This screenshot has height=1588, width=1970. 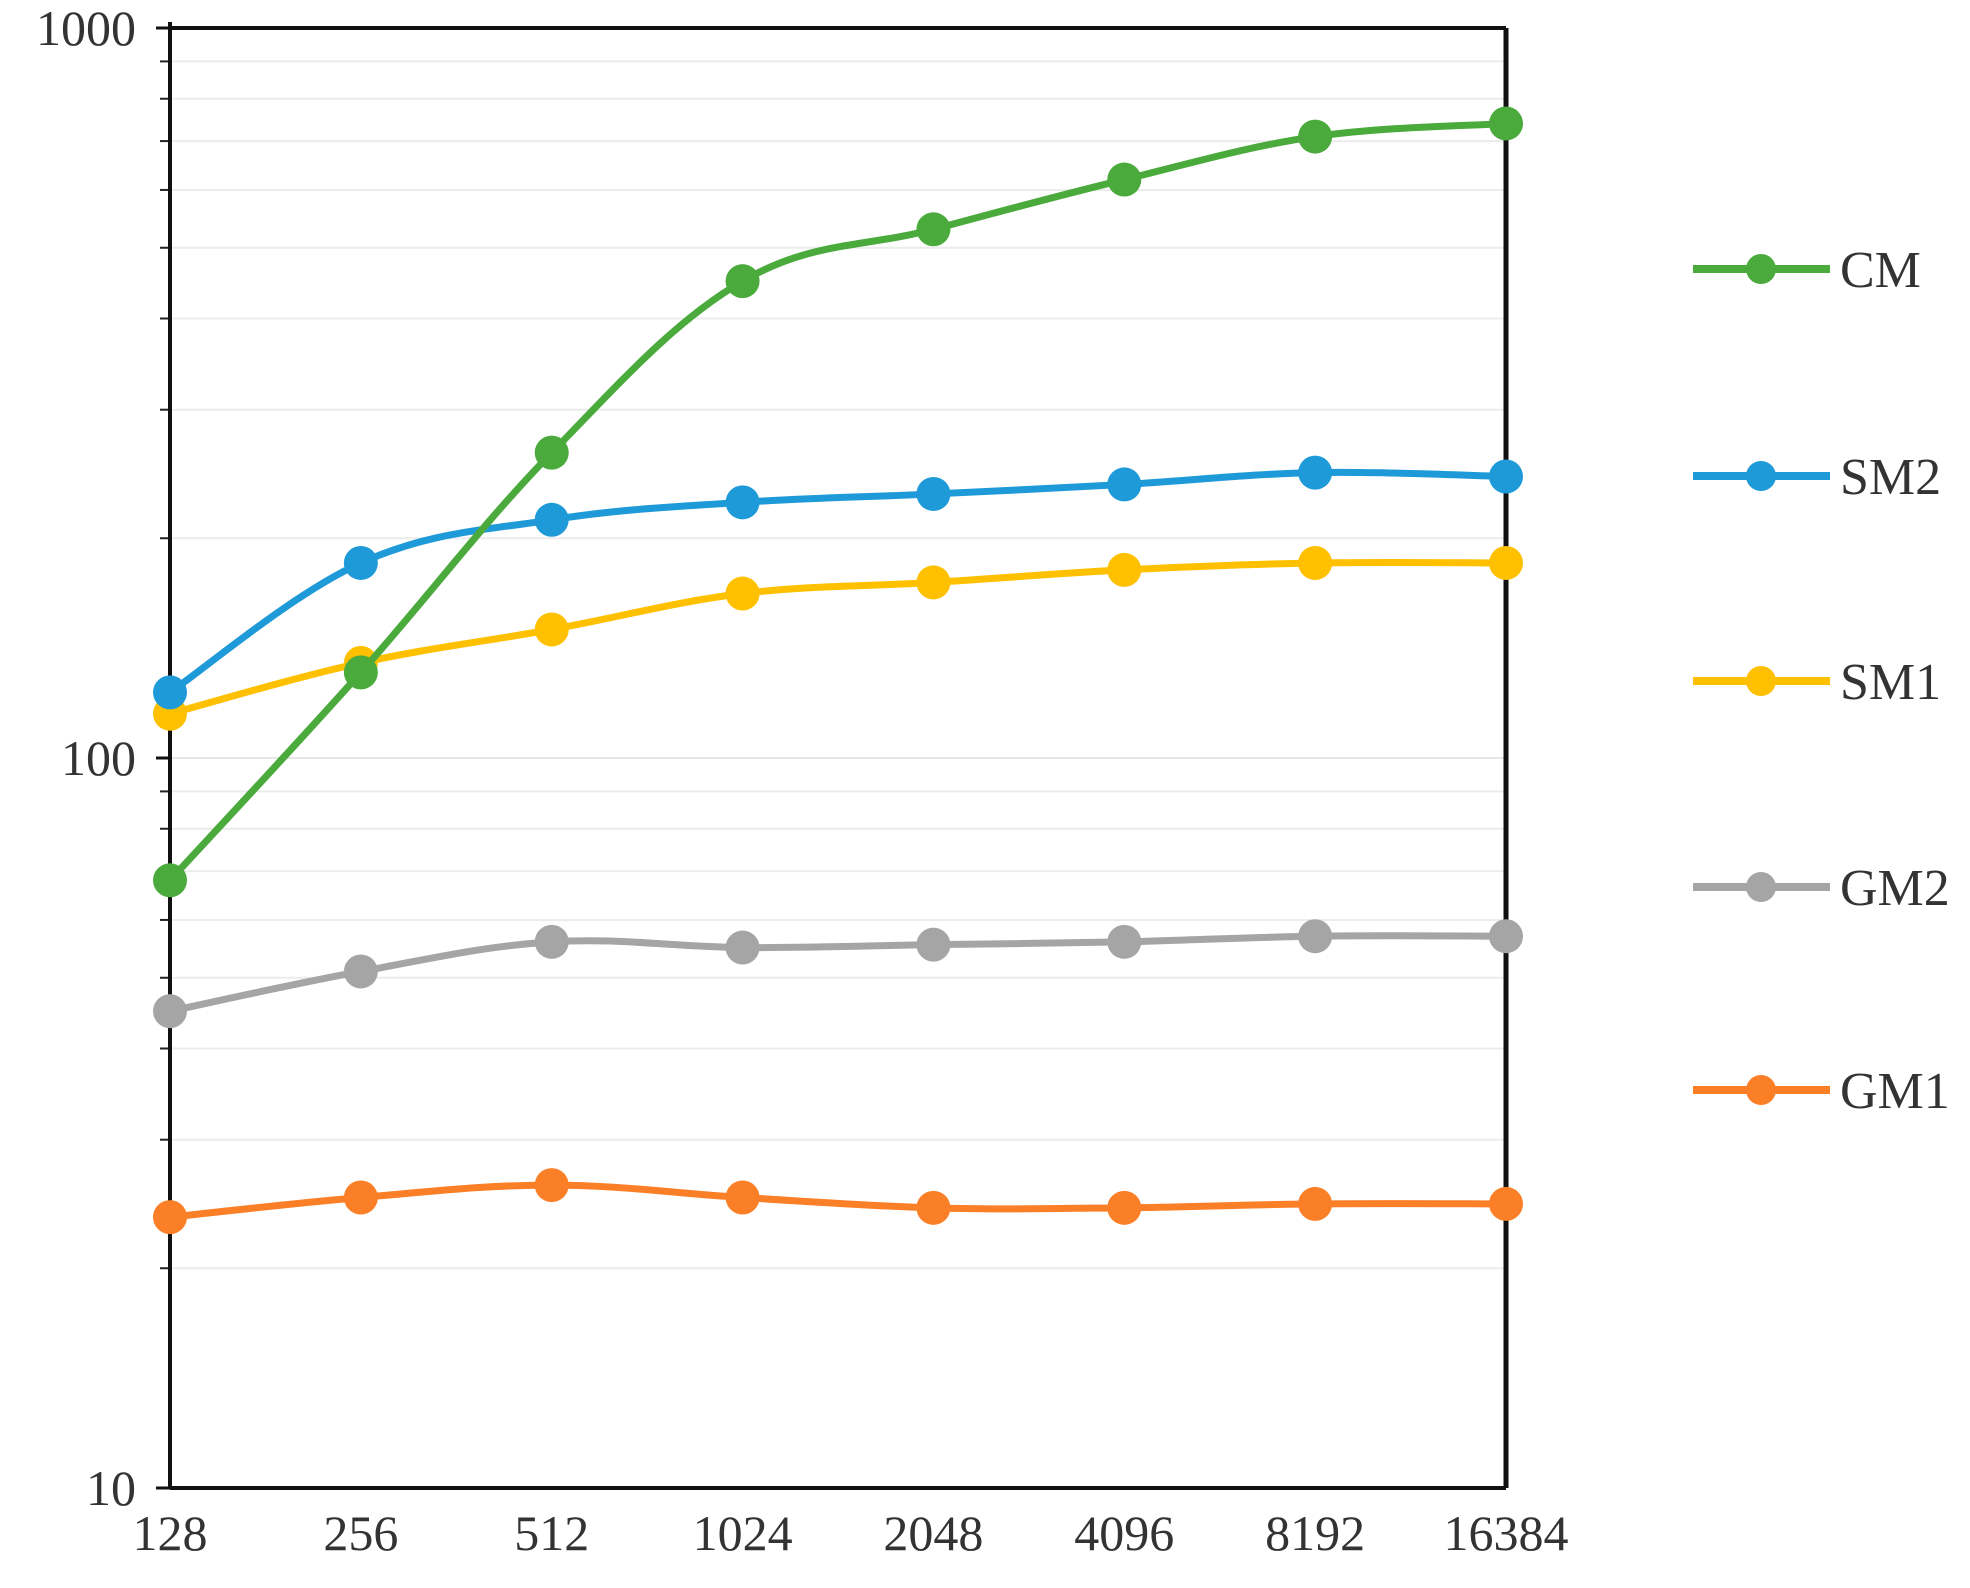 What do you see at coordinates (1821, 1091) in the screenshot?
I see `legend-item-gm1: GM1` at bounding box center [1821, 1091].